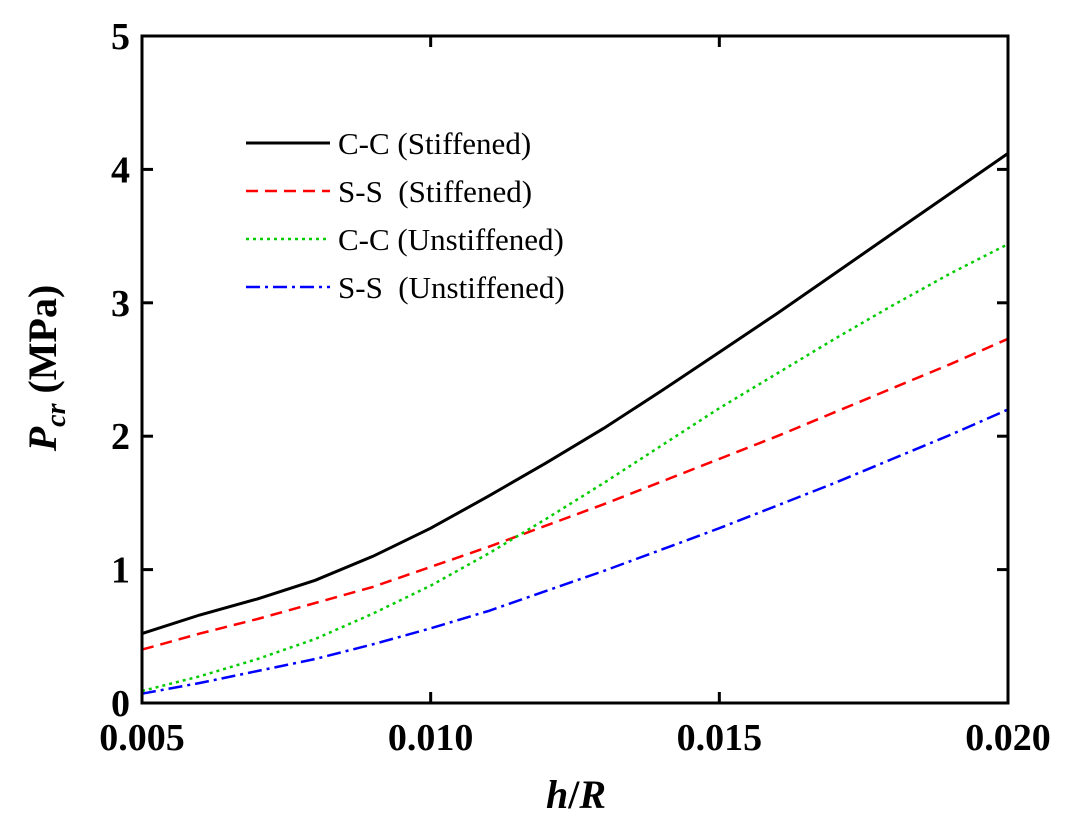 Image resolution: width=1075 pixels, height=830 pixels. I want to click on y-tick-label: 1, so click(120, 571).